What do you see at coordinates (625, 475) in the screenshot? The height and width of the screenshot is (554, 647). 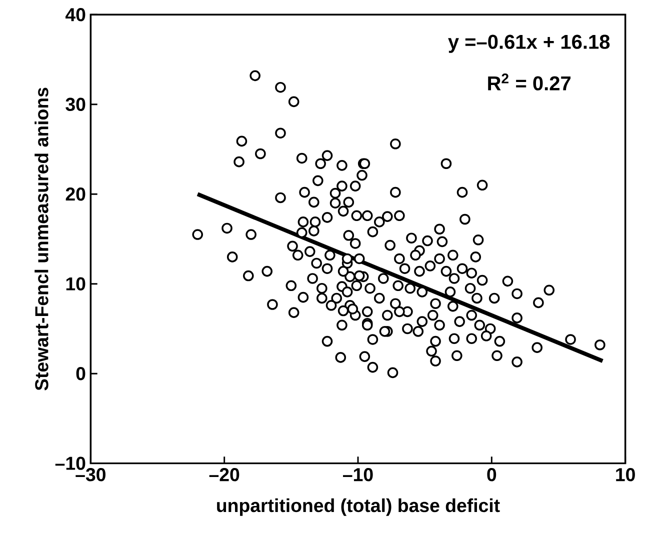 I see `x-tick-label: 10` at bounding box center [625, 475].